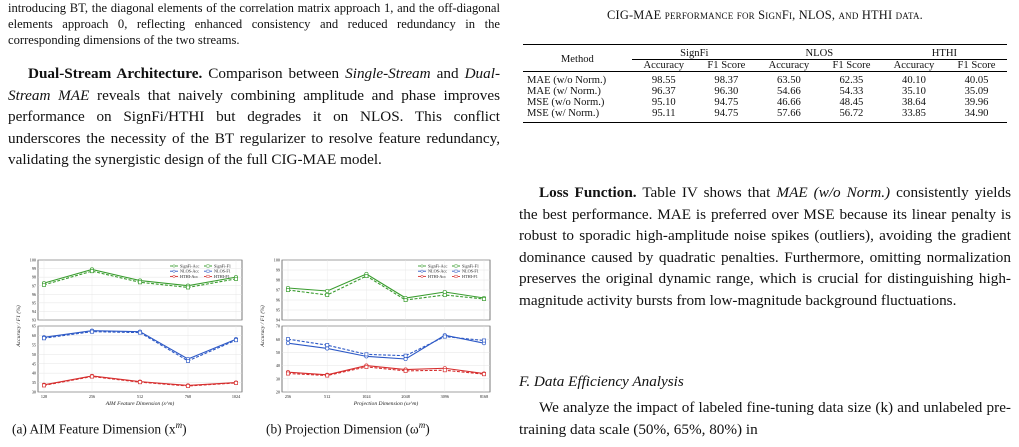  What do you see at coordinates (236, 396) in the screenshot?
I see `x-tick-label: 1024` at bounding box center [236, 396].